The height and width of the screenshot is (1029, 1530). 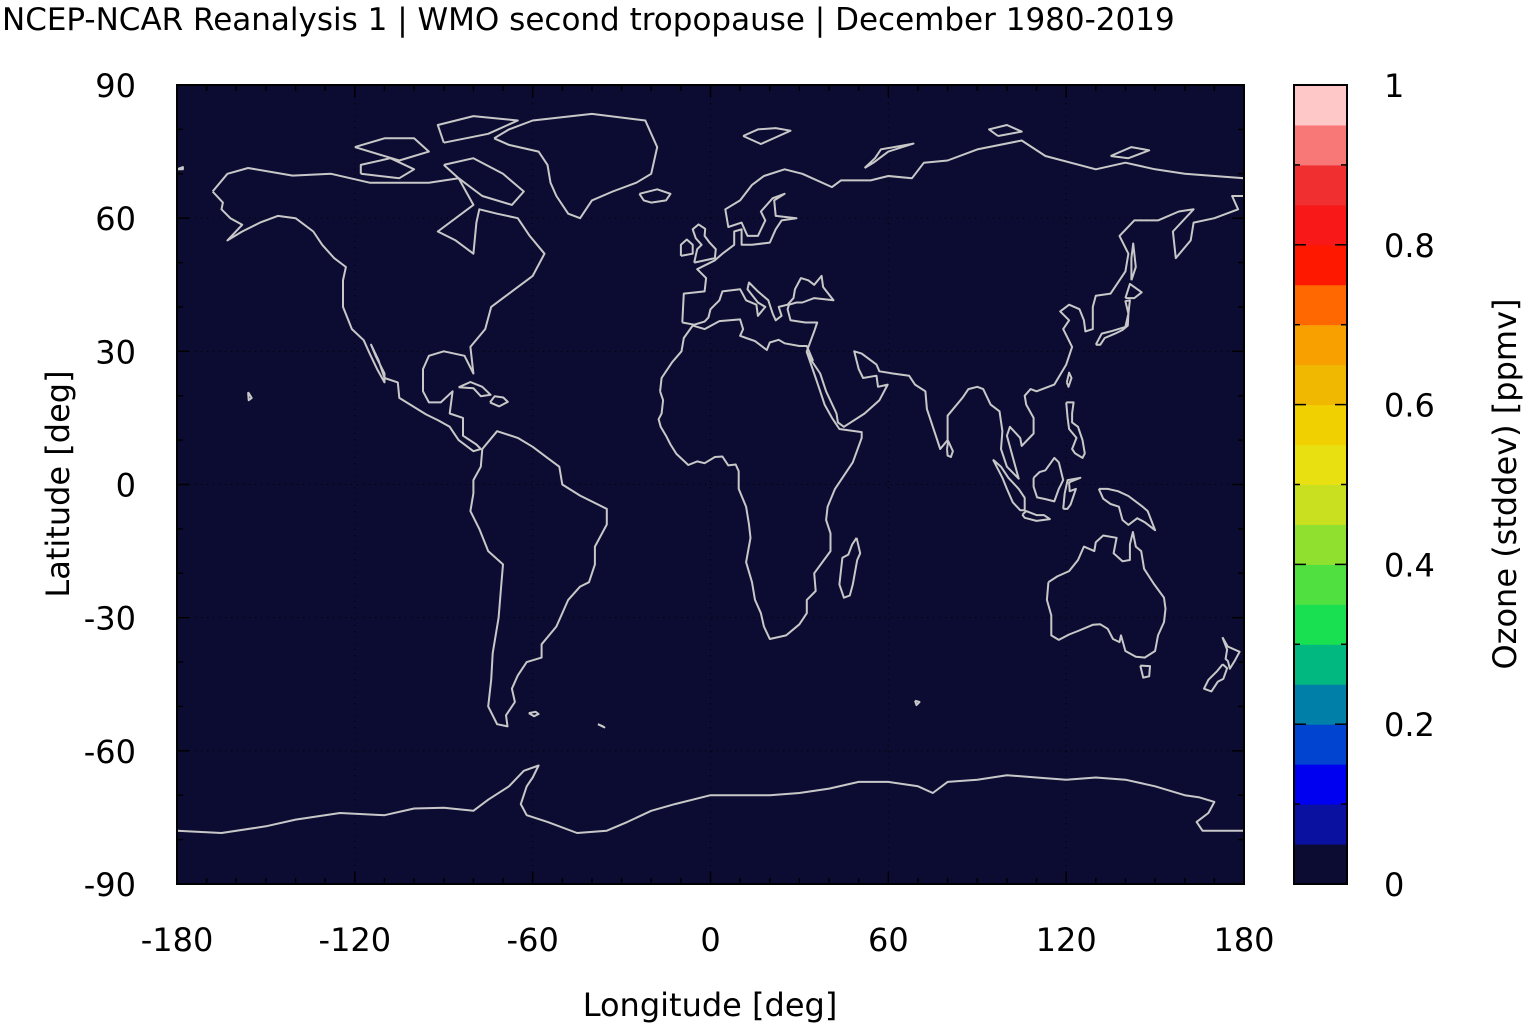 What do you see at coordinates (767, 136) in the screenshot?
I see `coastline-svalbard` at bounding box center [767, 136].